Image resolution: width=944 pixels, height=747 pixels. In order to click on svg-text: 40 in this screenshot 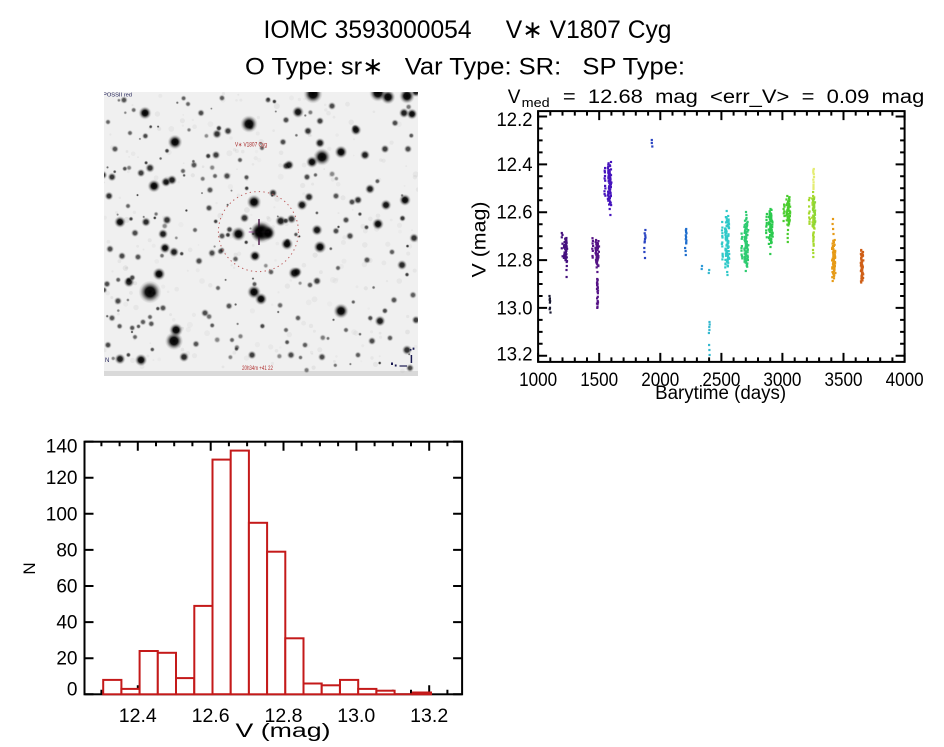, I will do `click(66, 623)`.